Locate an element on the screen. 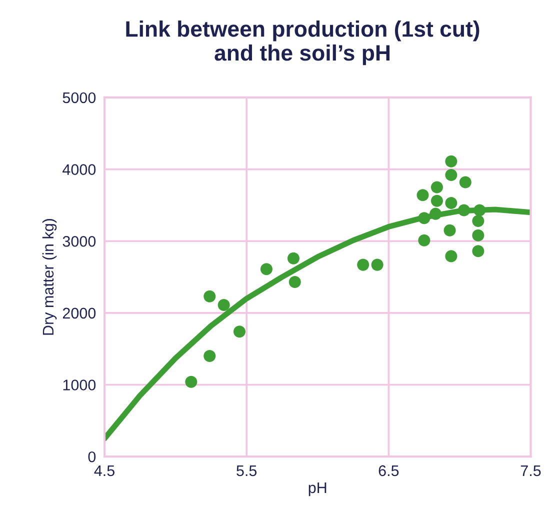 The width and height of the screenshot is (550, 513). y-axis-title: Dry matter (in kg) is located at coordinates (49, 276).